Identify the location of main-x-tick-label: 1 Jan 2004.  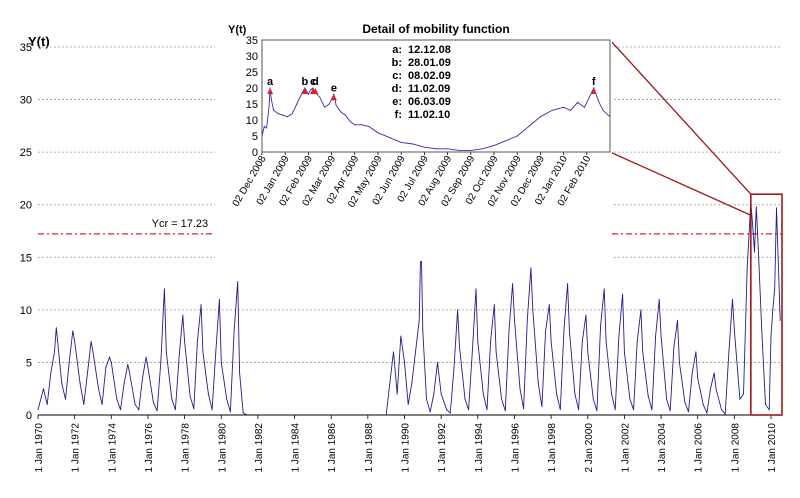
(662, 448).